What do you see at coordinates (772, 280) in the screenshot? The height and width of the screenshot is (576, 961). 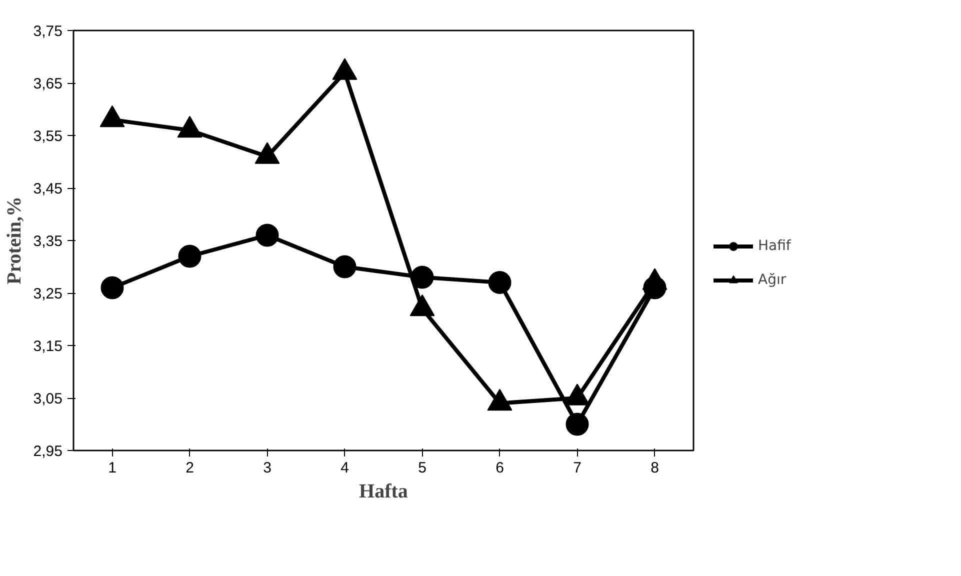 I see `legend-label: Ağır` at bounding box center [772, 280].